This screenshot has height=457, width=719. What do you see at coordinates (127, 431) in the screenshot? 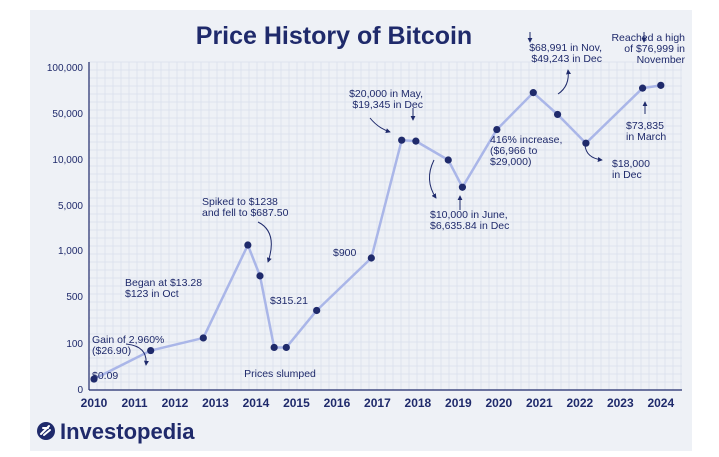
I see `brand-name: Investopedia` at bounding box center [127, 431].